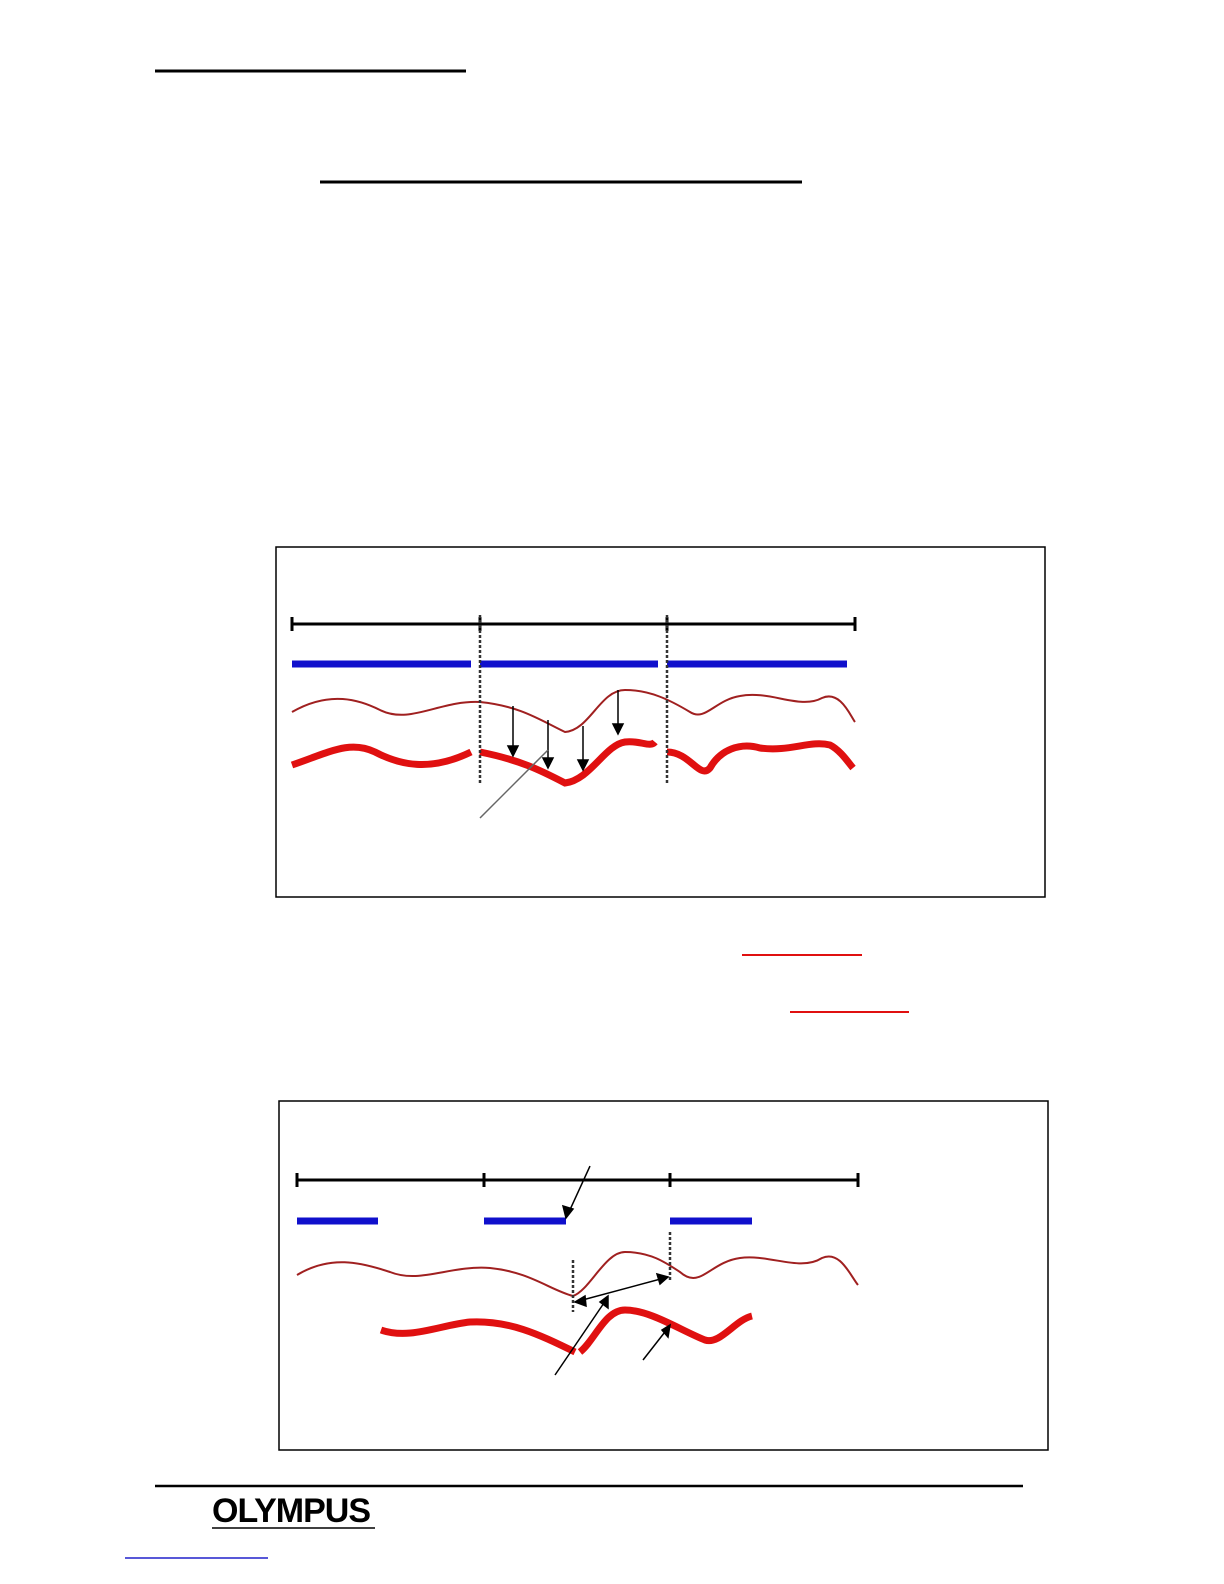 This screenshot has height=1584, width=1224. I want to click on shift-arrows, so click(552, 754).